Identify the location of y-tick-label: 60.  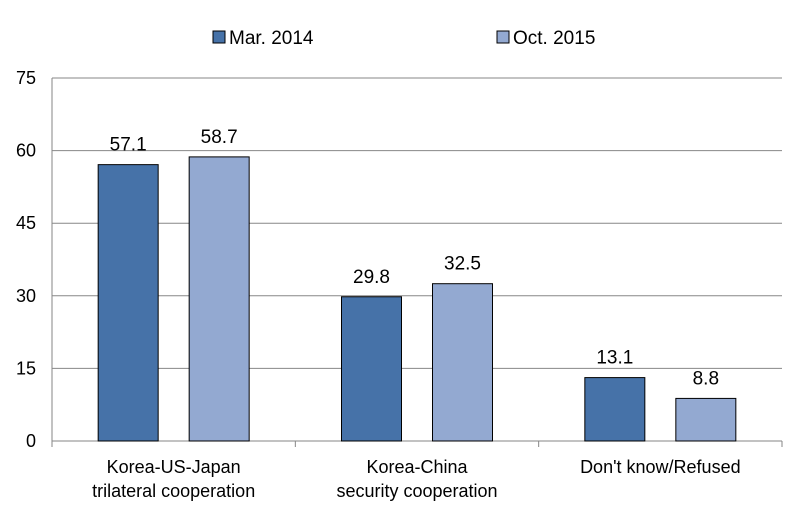
(26, 151).